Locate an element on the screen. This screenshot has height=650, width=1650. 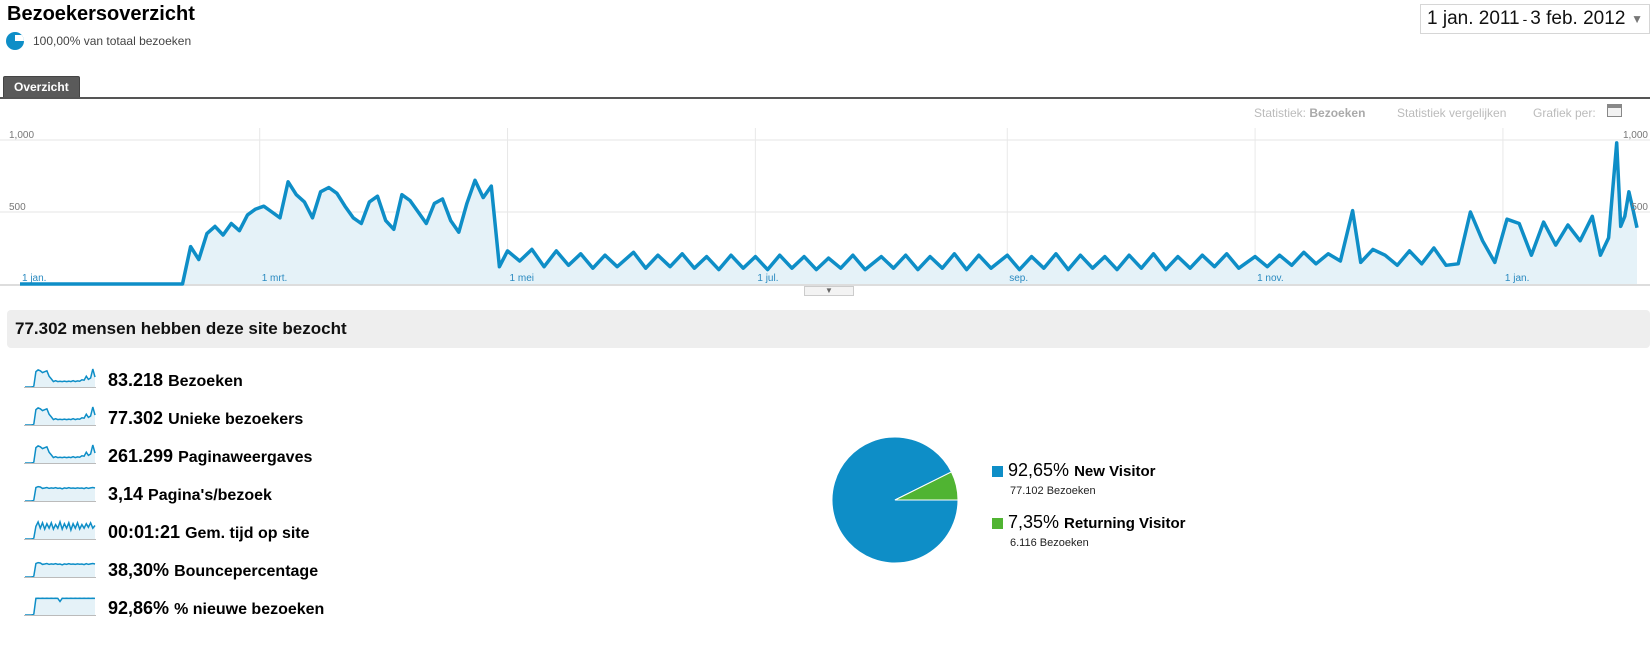
legend-visits: 77.102 Bezoeken is located at coordinates (1053, 491).